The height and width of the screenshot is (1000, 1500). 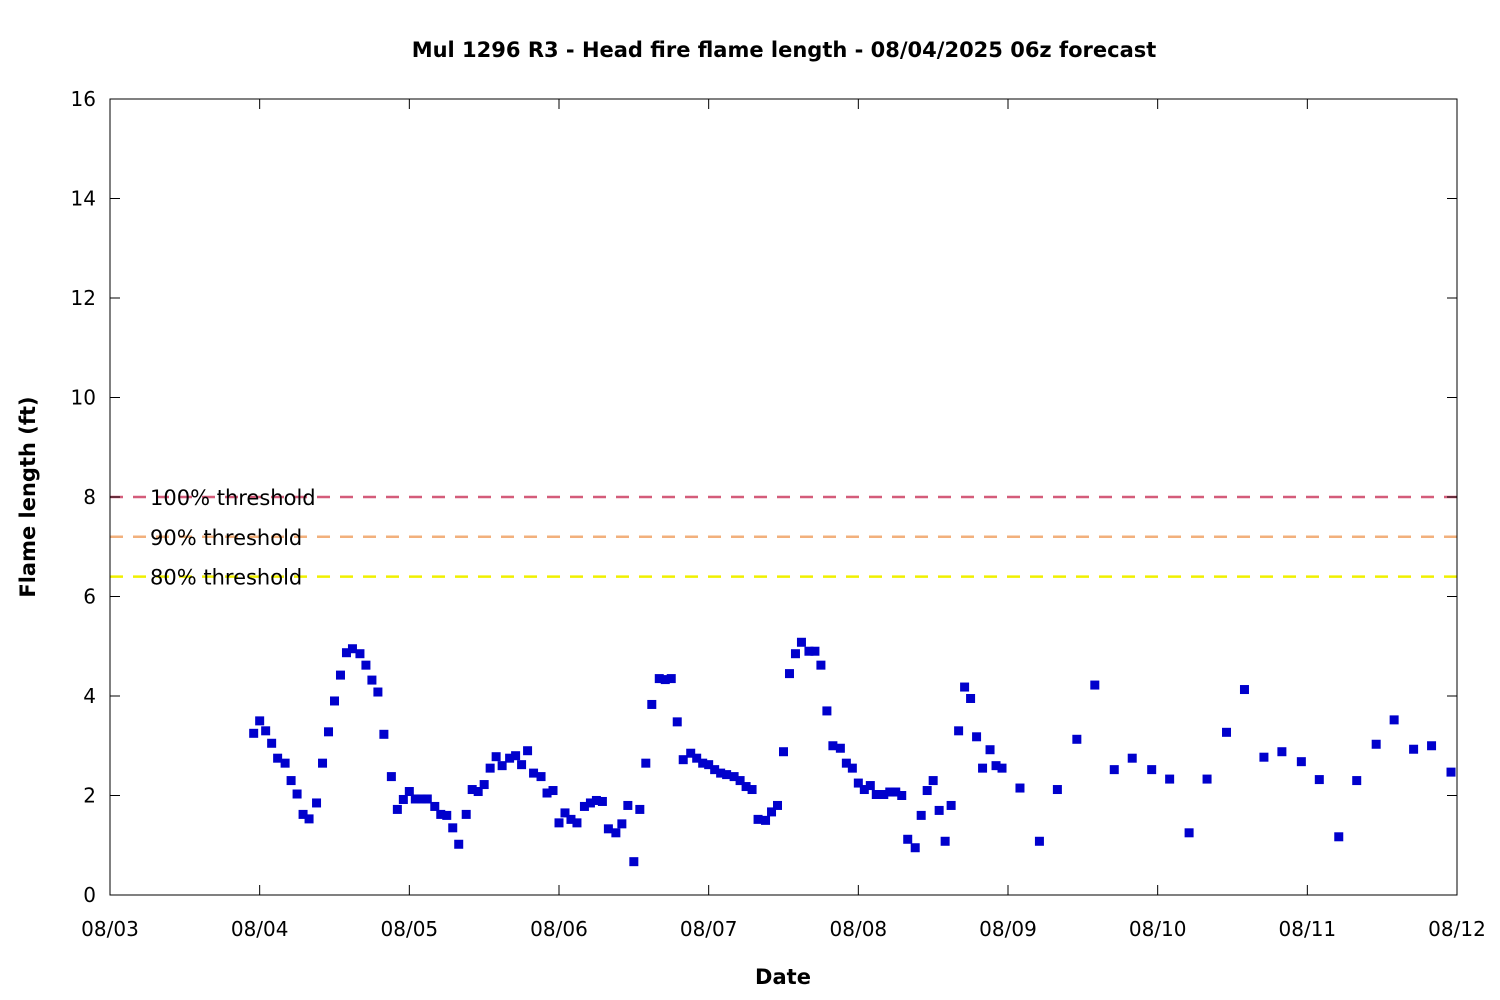 What do you see at coordinates (410, 929) in the screenshot?
I see `x-tick-label: 08/05` at bounding box center [410, 929].